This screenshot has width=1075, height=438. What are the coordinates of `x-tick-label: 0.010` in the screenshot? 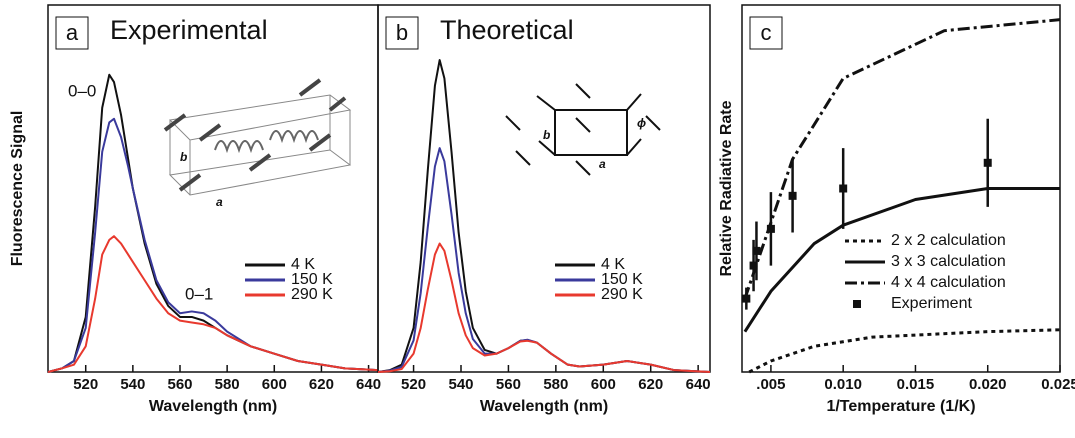 It's located at (843, 384).